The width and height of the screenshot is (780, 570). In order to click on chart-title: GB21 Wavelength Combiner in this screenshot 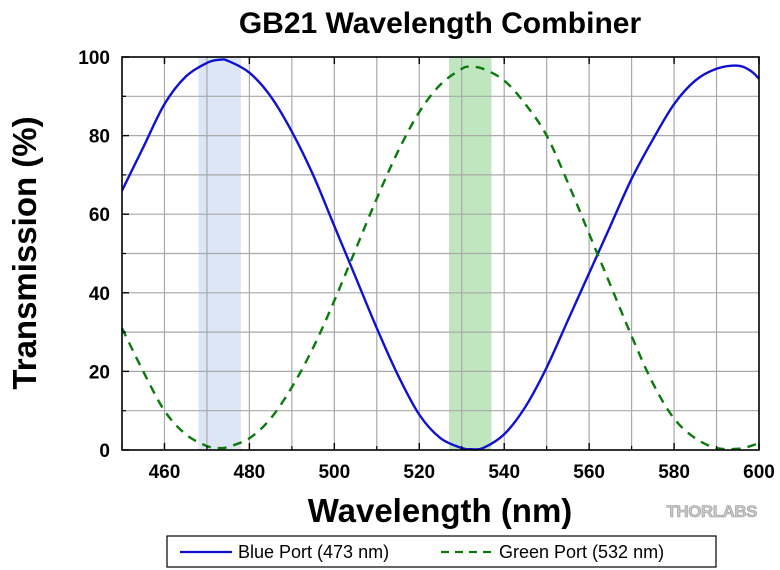, I will do `click(440, 23)`.